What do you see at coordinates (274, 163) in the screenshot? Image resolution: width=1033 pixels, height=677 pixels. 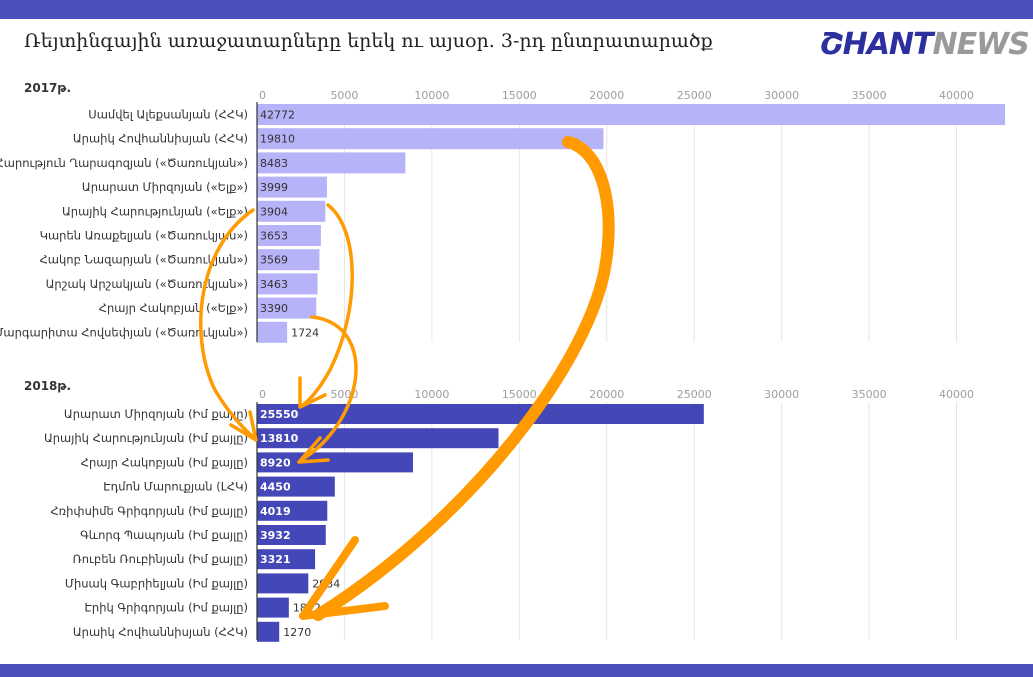 I see `data-label: 8483` at bounding box center [274, 163].